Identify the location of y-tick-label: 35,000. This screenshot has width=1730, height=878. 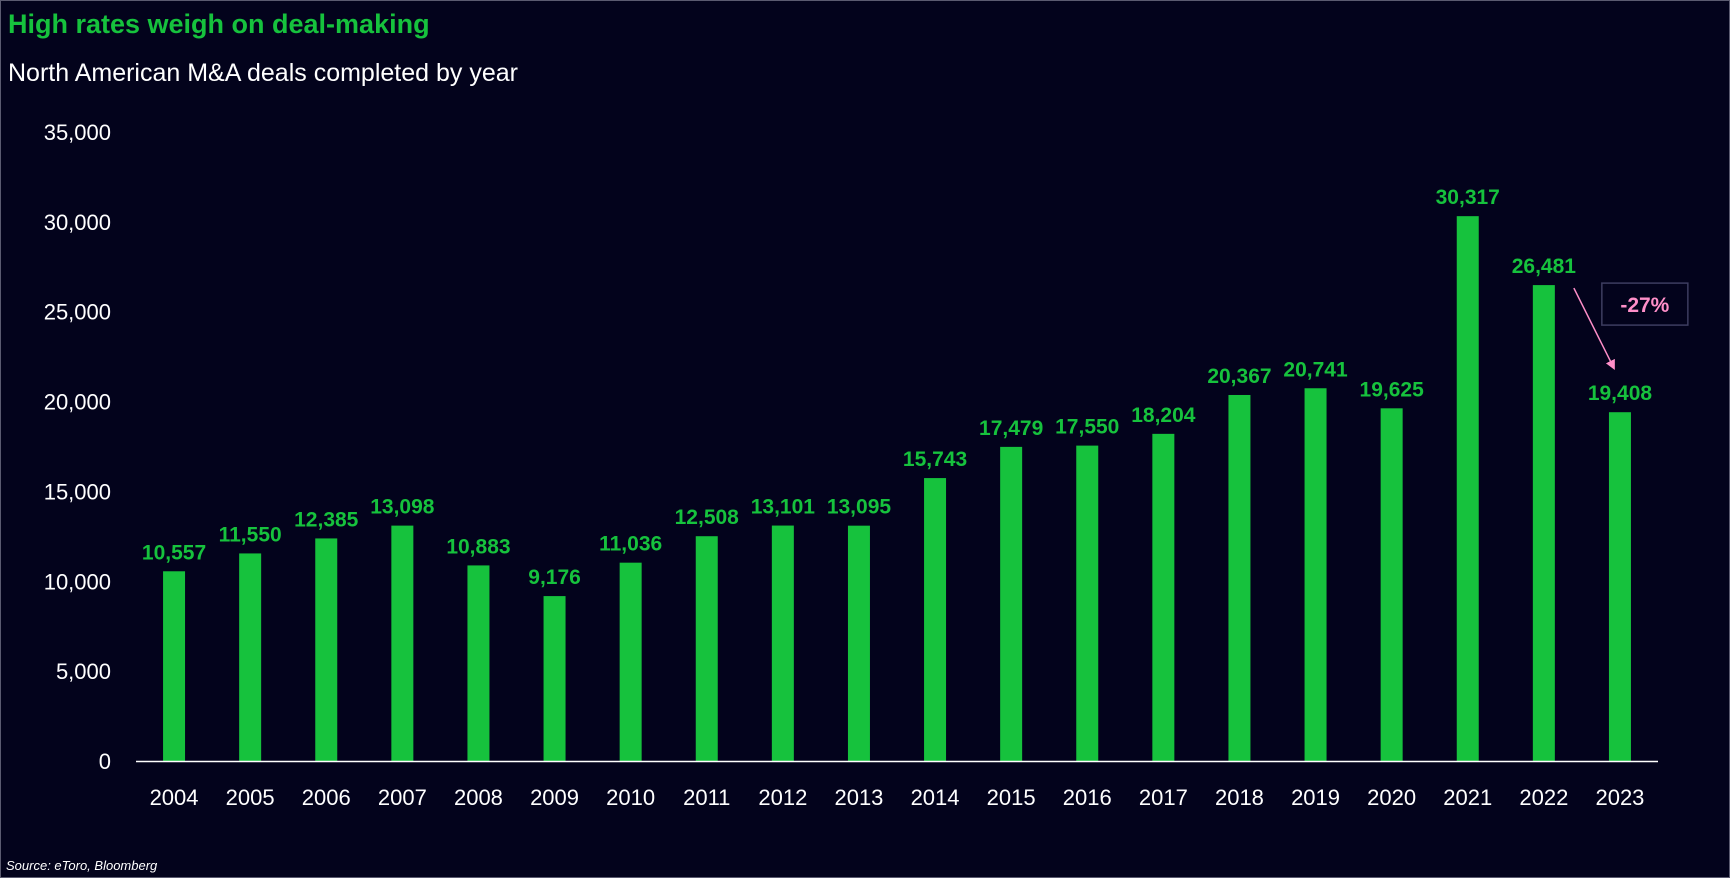
(77, 132).